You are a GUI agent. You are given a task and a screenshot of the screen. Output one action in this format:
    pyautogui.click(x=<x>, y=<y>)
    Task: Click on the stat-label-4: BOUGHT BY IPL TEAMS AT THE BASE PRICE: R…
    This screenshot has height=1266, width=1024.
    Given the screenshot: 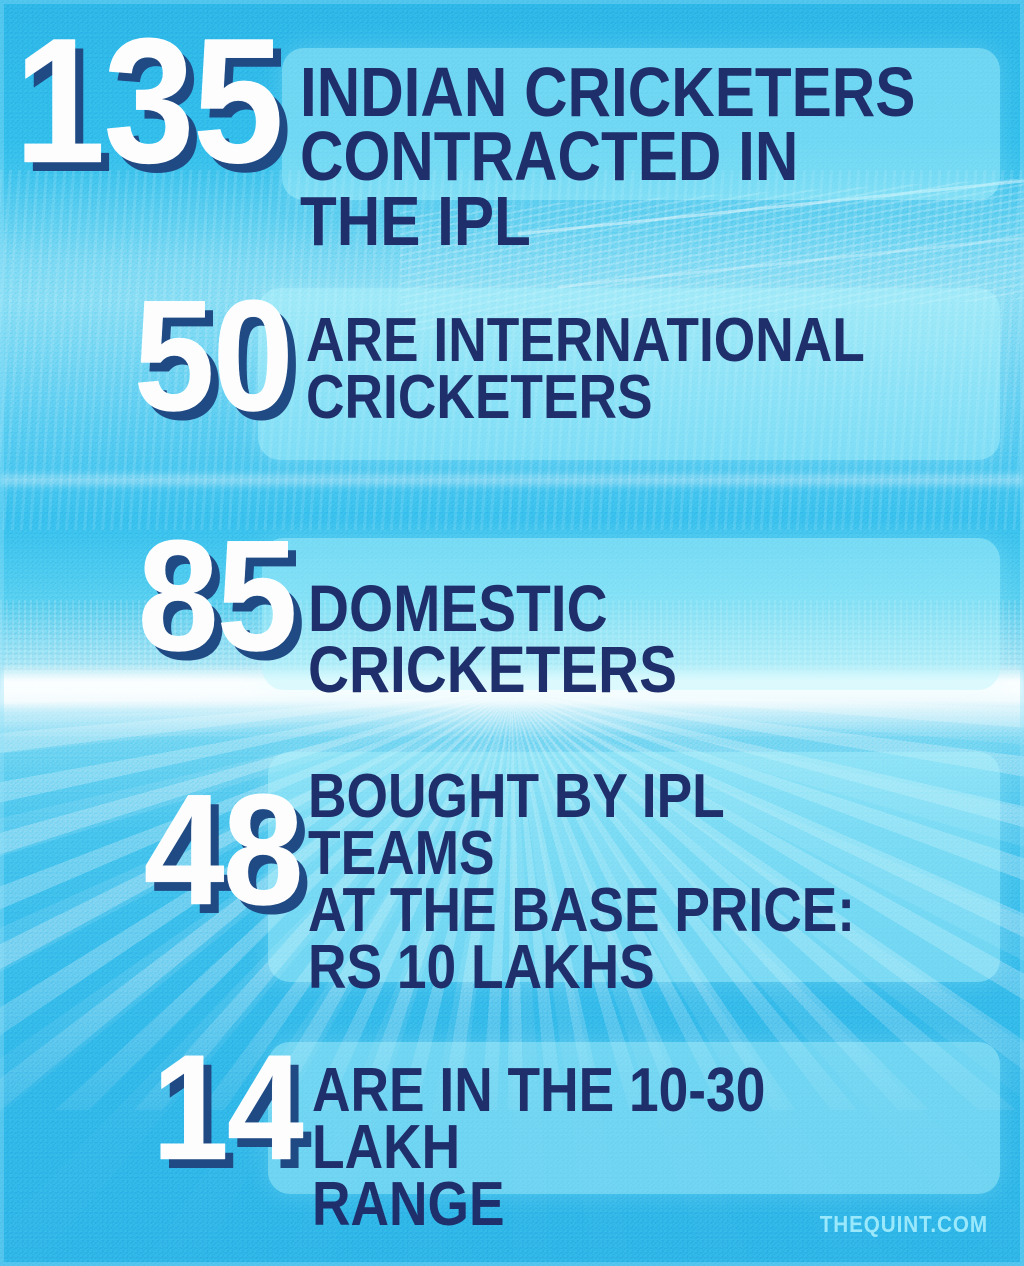 What is the action you would take?
    pyautogui.click(x=582, y=882)
    